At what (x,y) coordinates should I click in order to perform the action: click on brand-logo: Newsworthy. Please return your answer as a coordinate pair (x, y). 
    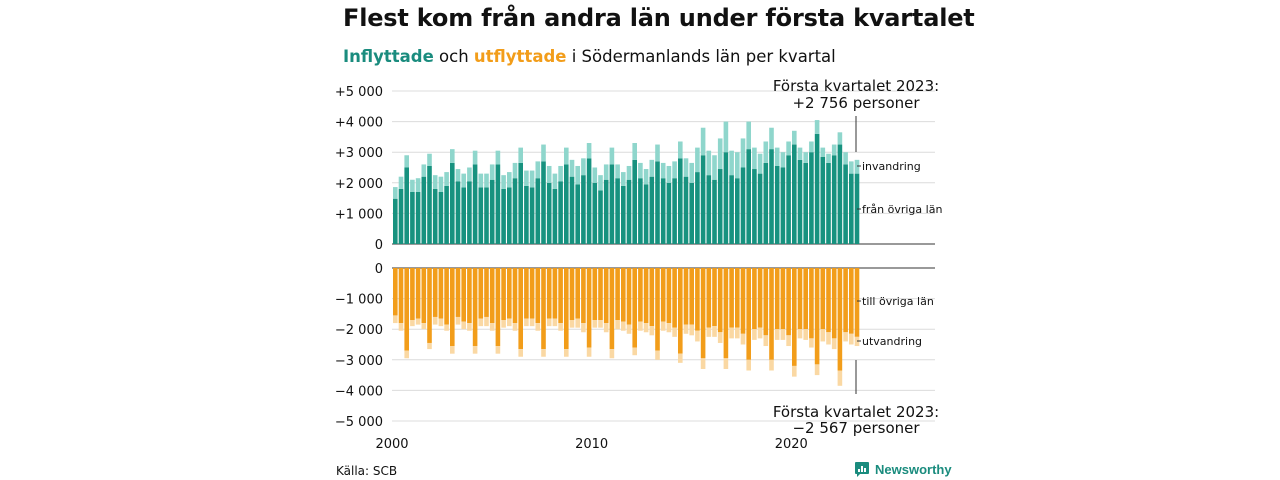
    Looking at the image, I should click on (903, 469).